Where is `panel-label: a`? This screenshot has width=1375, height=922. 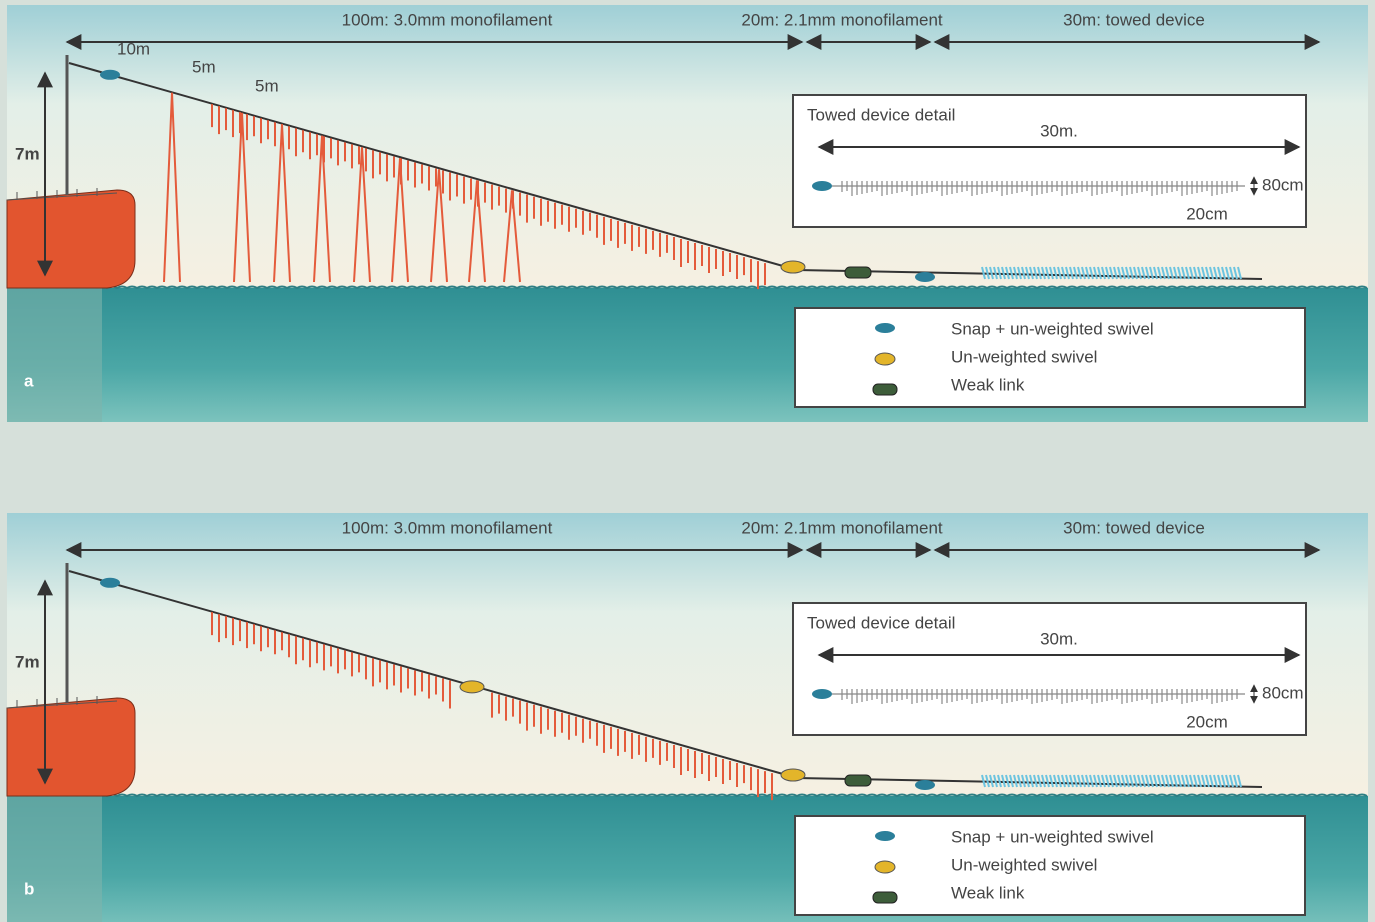
panel-label: a is located at coordinates (29, 380).